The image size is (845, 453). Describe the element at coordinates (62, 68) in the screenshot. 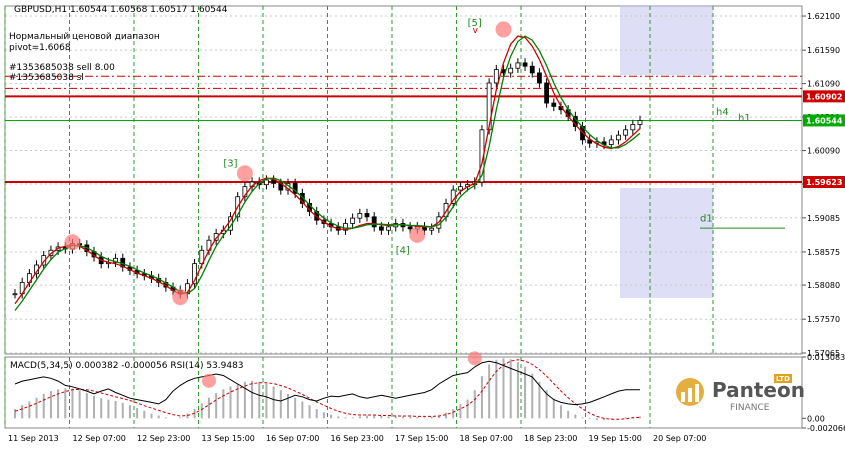

I see `order-label: #1353685038 sell 8.00` at that location.